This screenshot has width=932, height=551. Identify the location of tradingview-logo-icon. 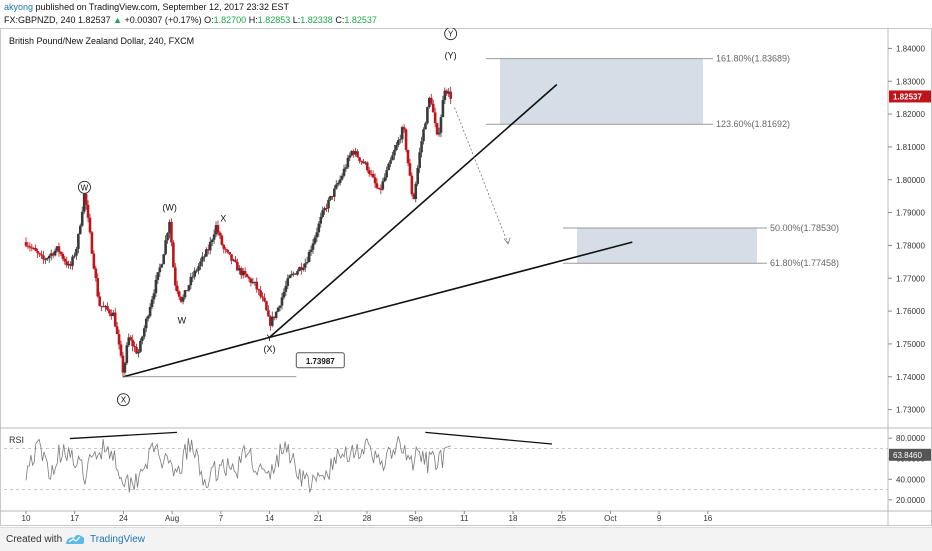
(75, 539).